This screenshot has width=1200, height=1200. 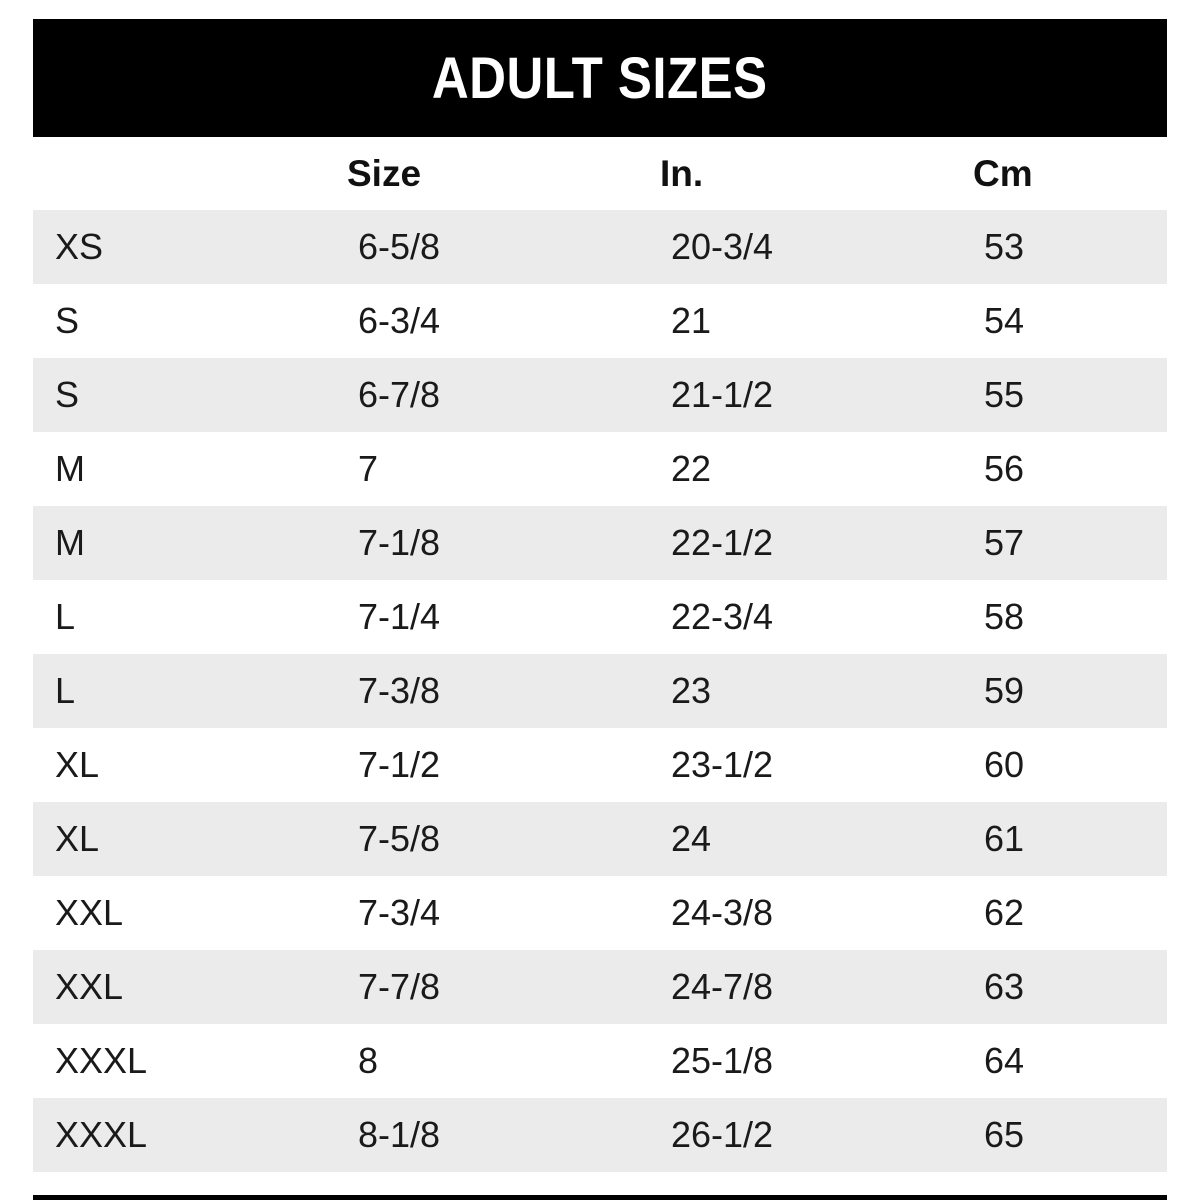 I want to click on cell-cm: 64, so click(x=1004, y=1060).